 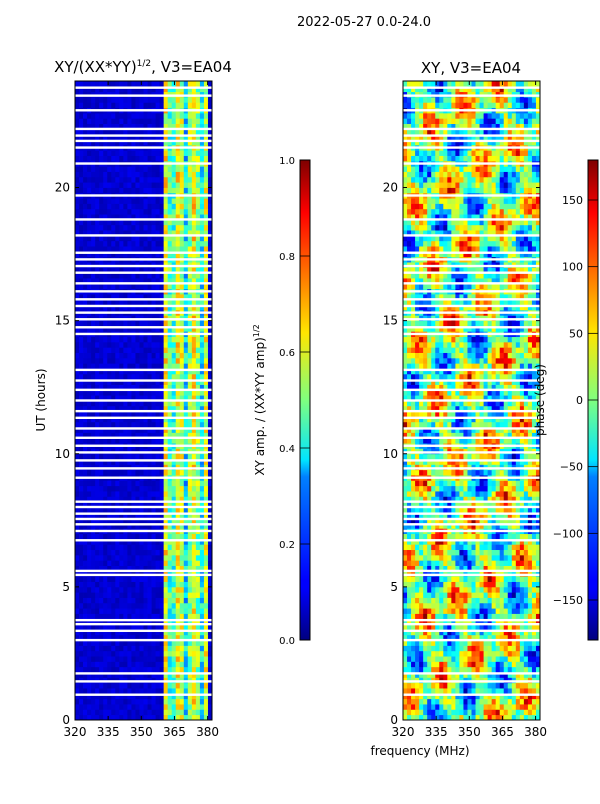 I want to click on x-tick-label: 350, so click(x=141, y=732).